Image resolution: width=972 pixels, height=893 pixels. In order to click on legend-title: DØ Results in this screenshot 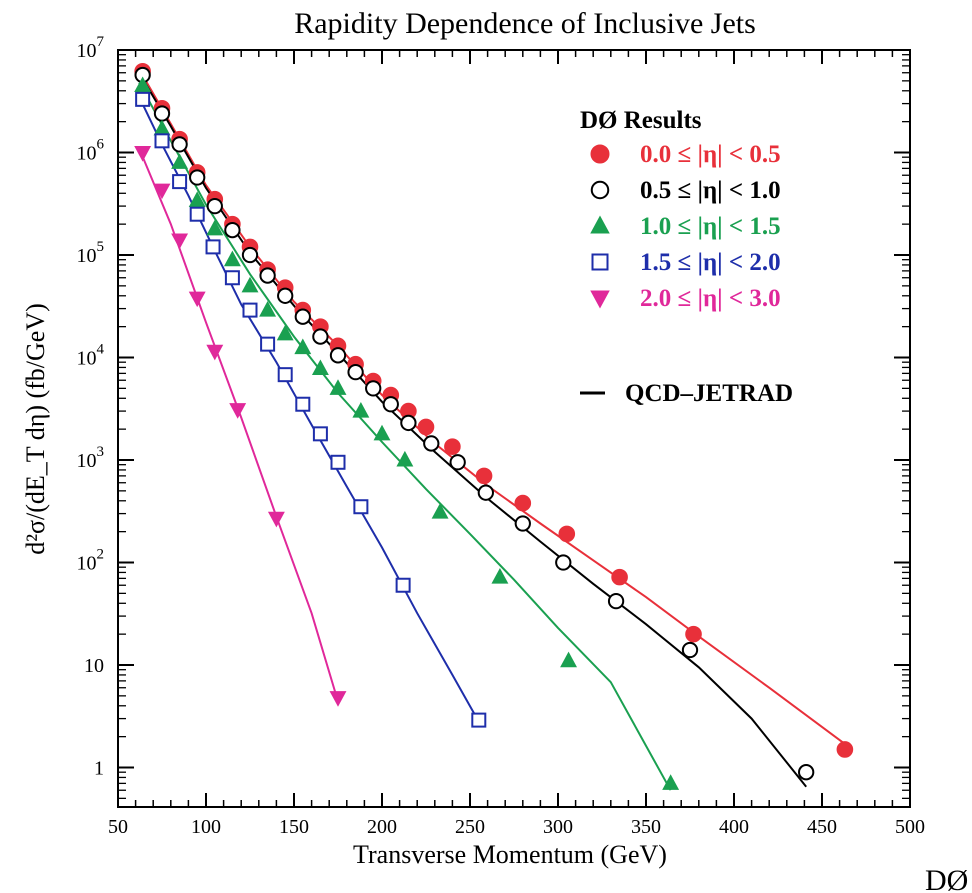, I will do `click(641, 120)`.